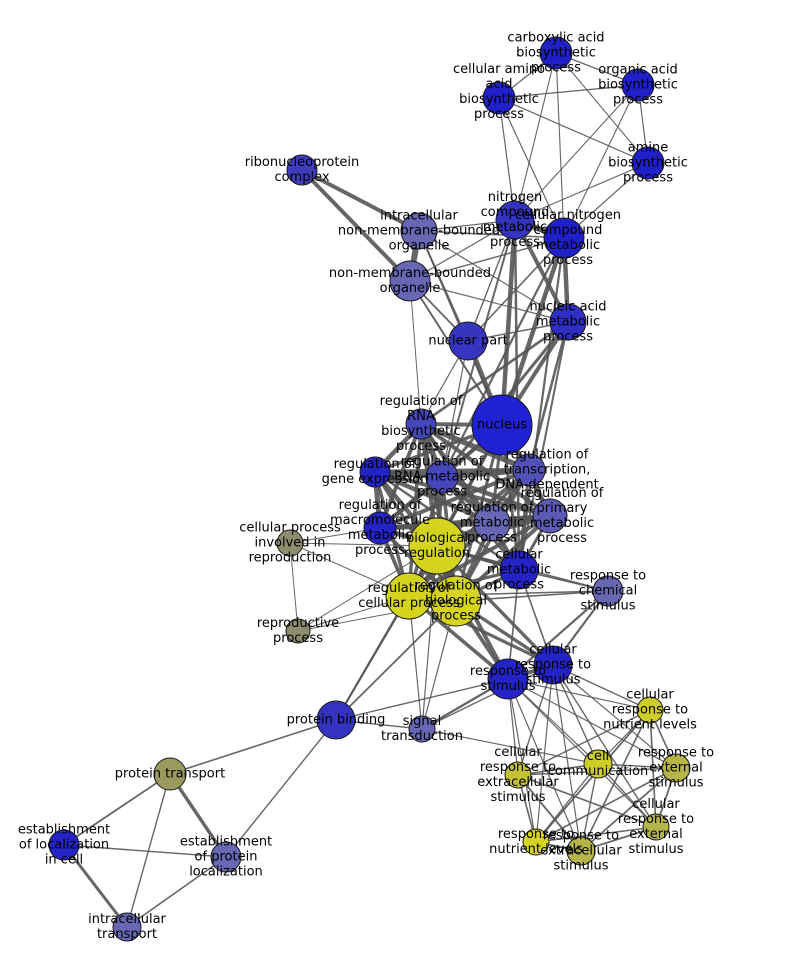 This screenshot has height=971, width=786. What do you see at coordinates (553, 665) in the screenshot?
I see `graph-node-cellular_response_to_stimulus` at bounding box center [553, 665].